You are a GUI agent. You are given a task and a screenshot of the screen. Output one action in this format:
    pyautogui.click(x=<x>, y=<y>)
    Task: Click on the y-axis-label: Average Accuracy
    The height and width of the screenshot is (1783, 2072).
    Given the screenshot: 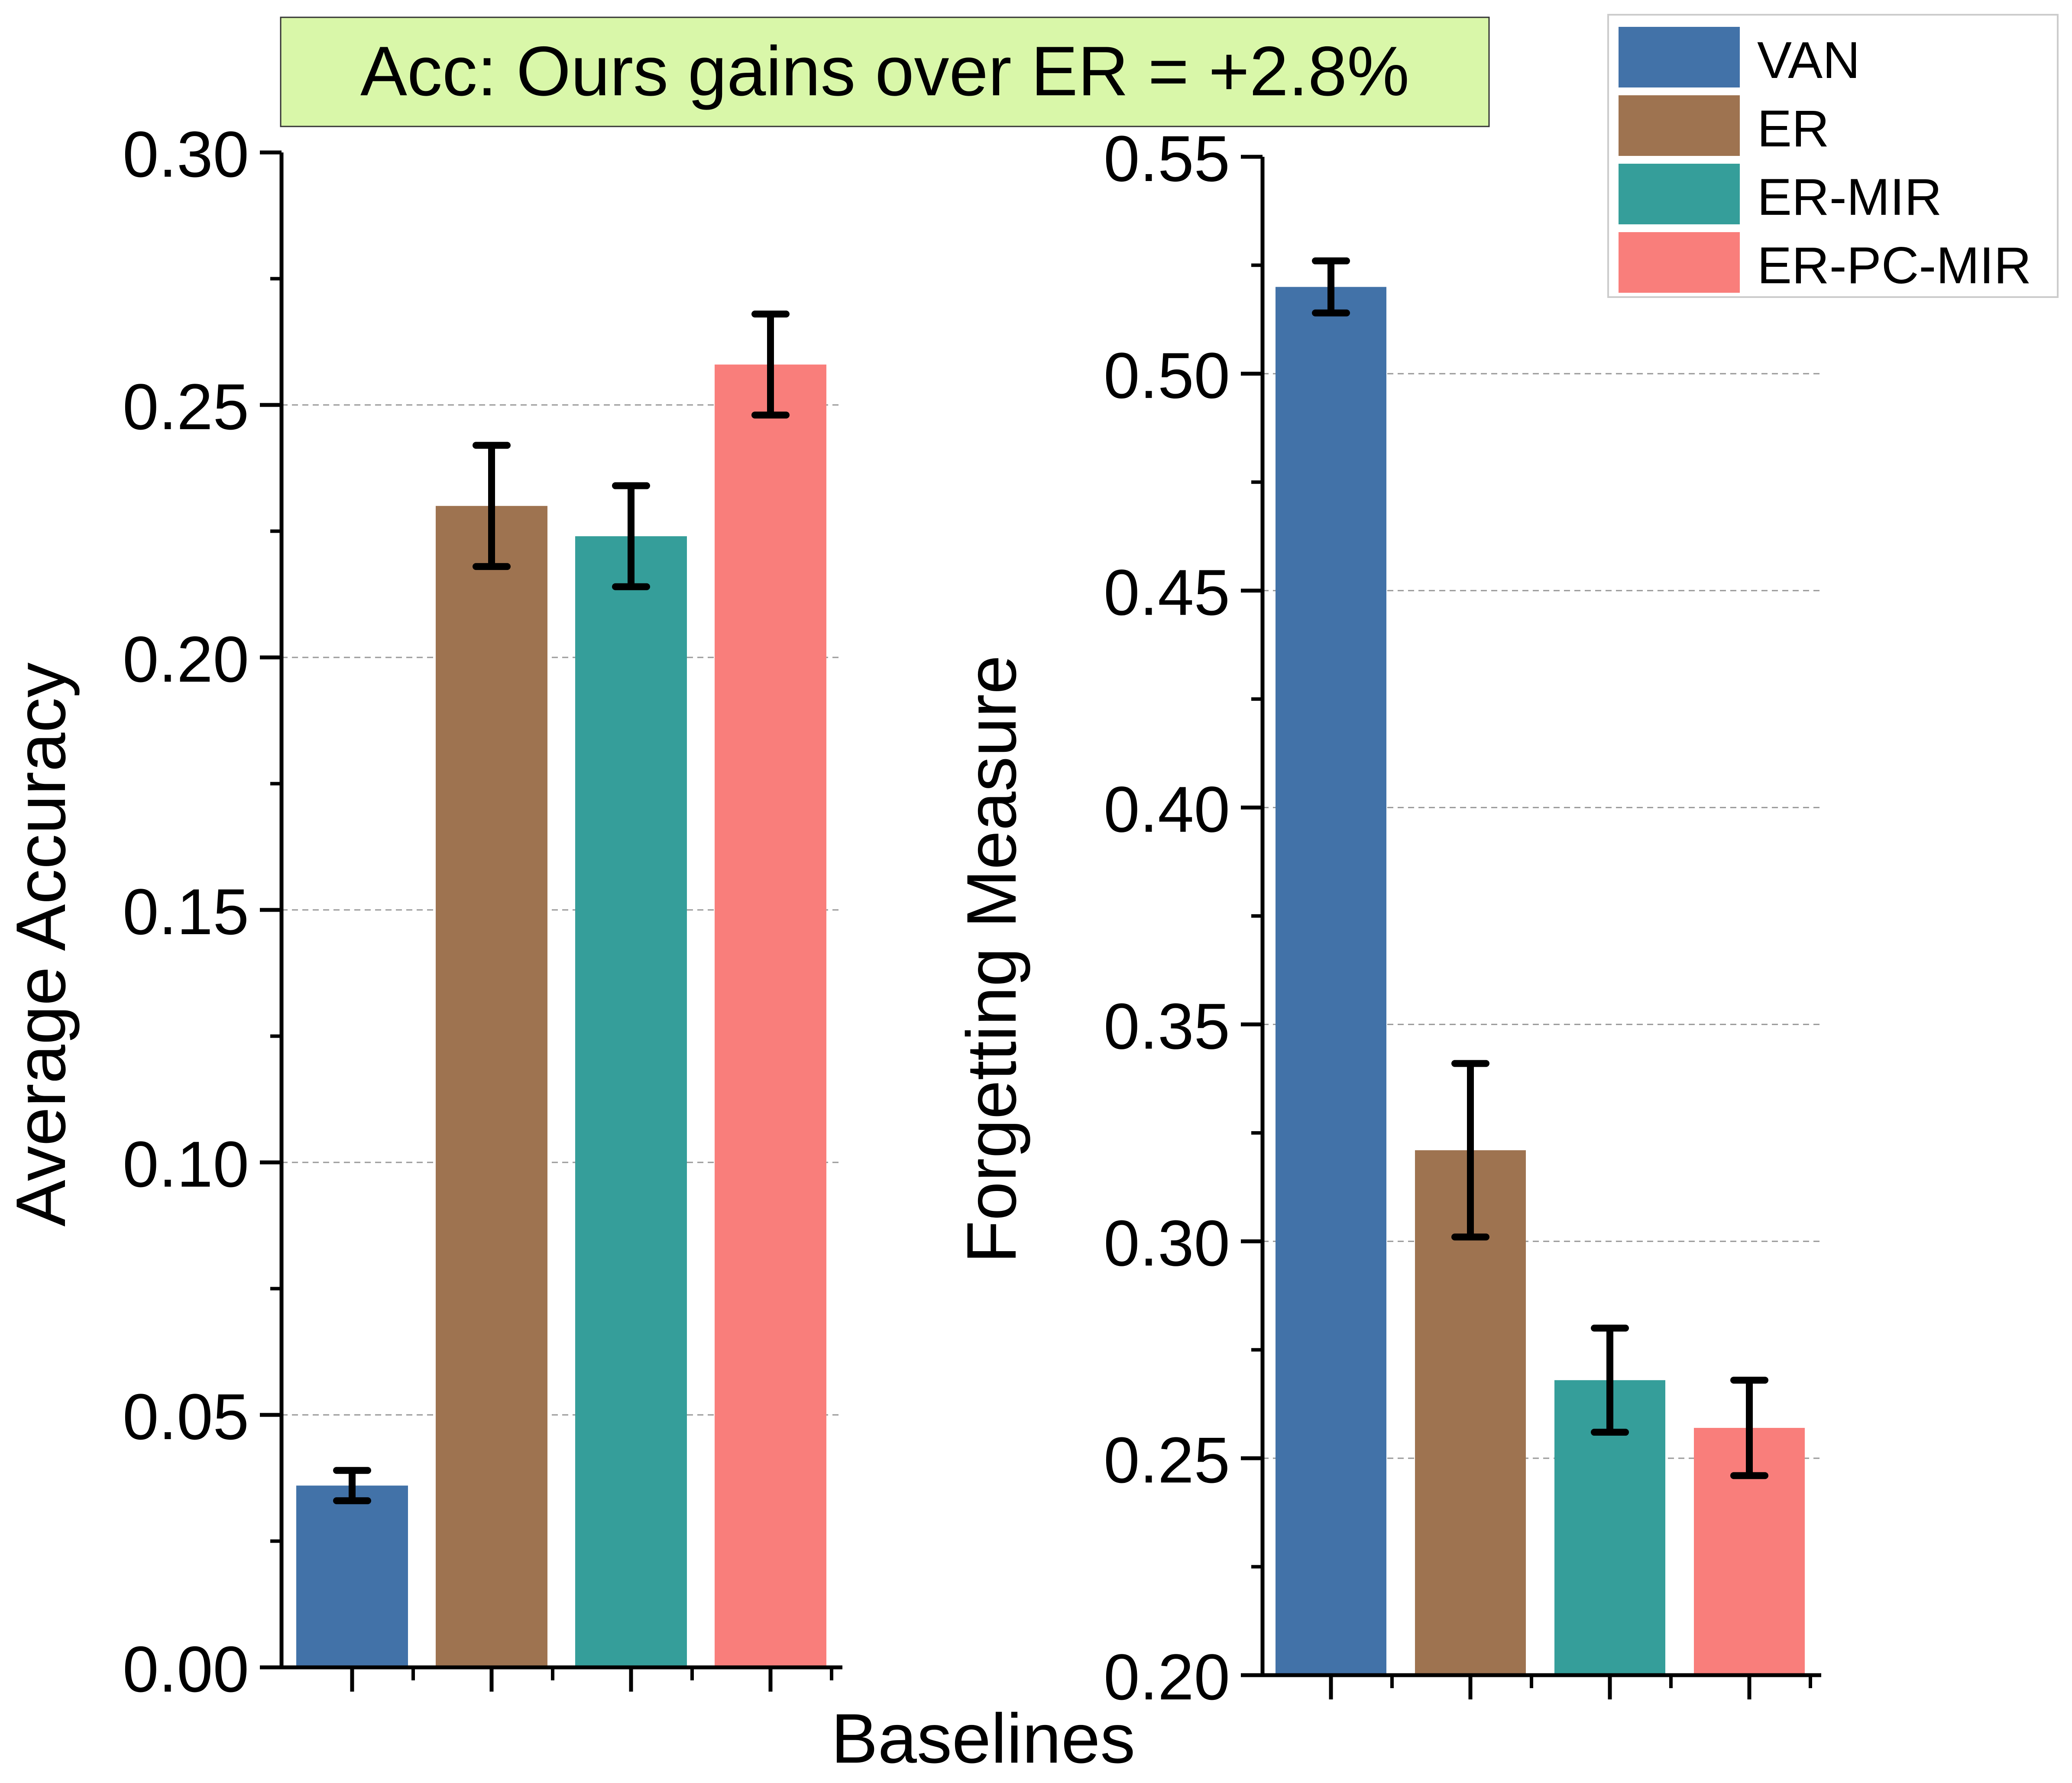 What is the action you would take?
    pyautogui.click(x=41, y=945)
    